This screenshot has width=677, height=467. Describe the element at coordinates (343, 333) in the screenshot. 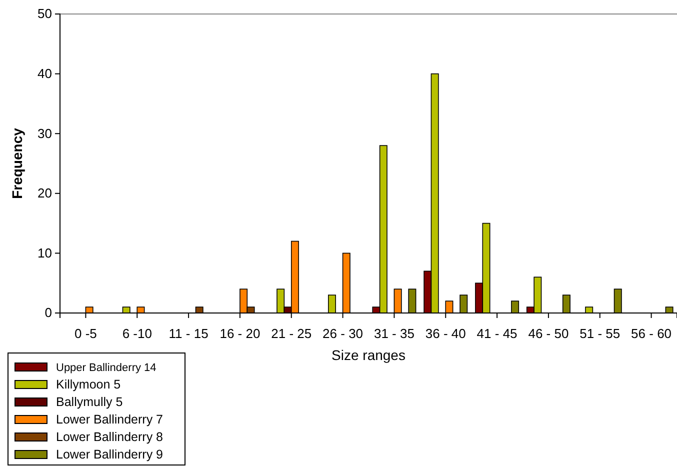

I see `x-tick-label: 26 - 30` at that location.